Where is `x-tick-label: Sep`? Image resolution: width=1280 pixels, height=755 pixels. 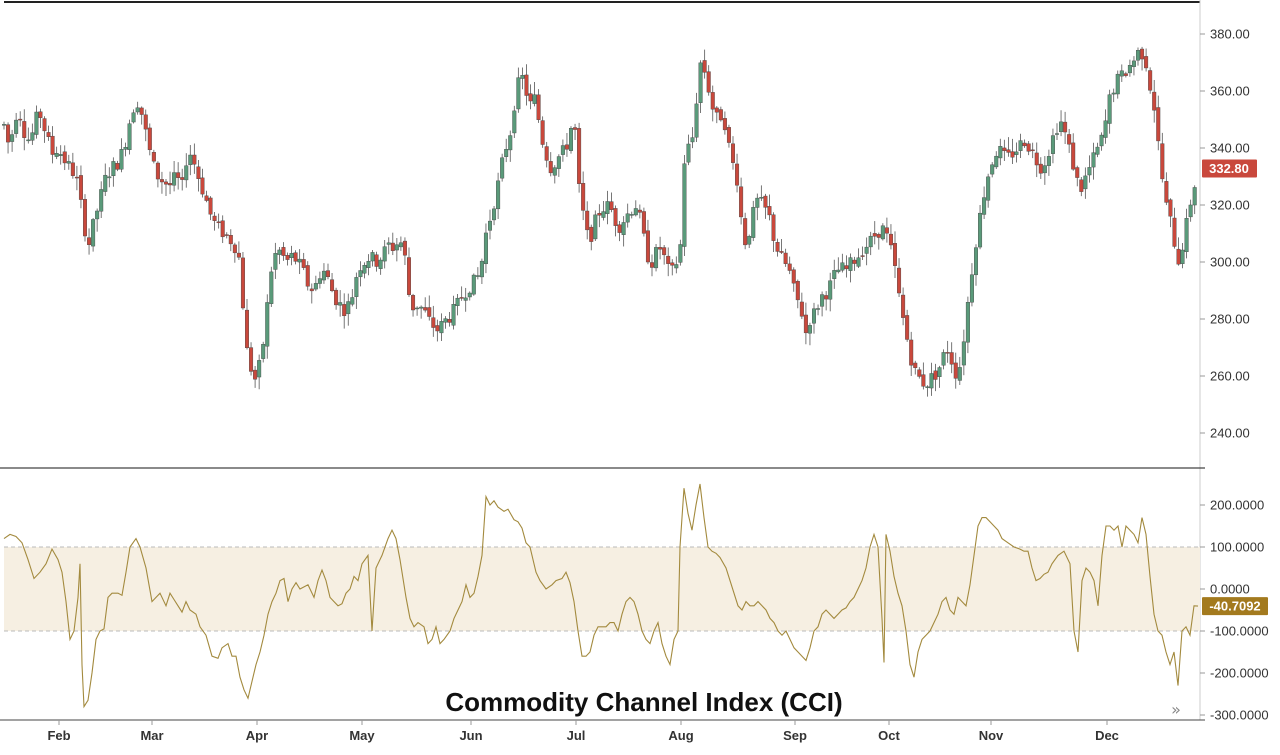 x-tick-label: Sep is located at coordinates (795, 735).